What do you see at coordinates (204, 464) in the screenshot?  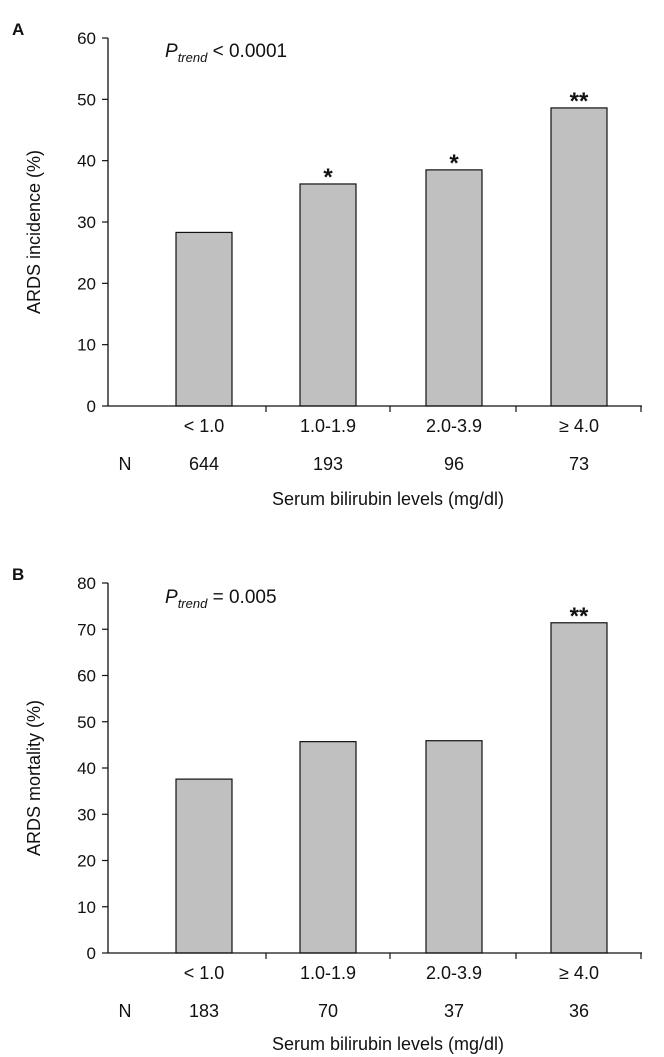 I see `n-value: 644` at bounding box center [204, 464].